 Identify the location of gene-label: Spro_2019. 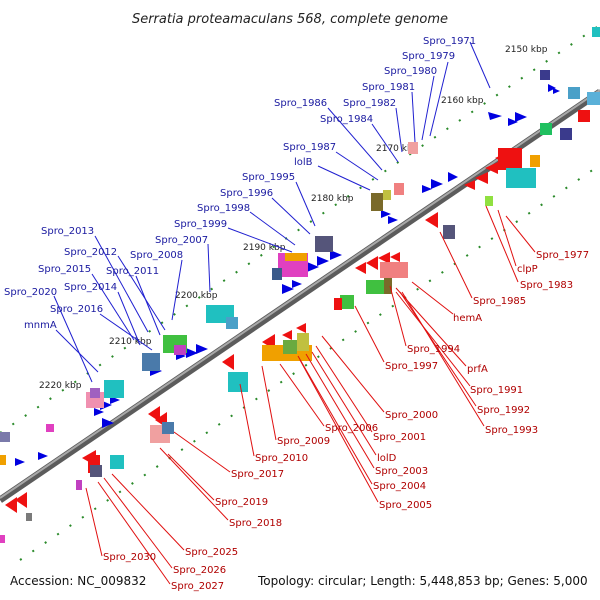
(241, 502).